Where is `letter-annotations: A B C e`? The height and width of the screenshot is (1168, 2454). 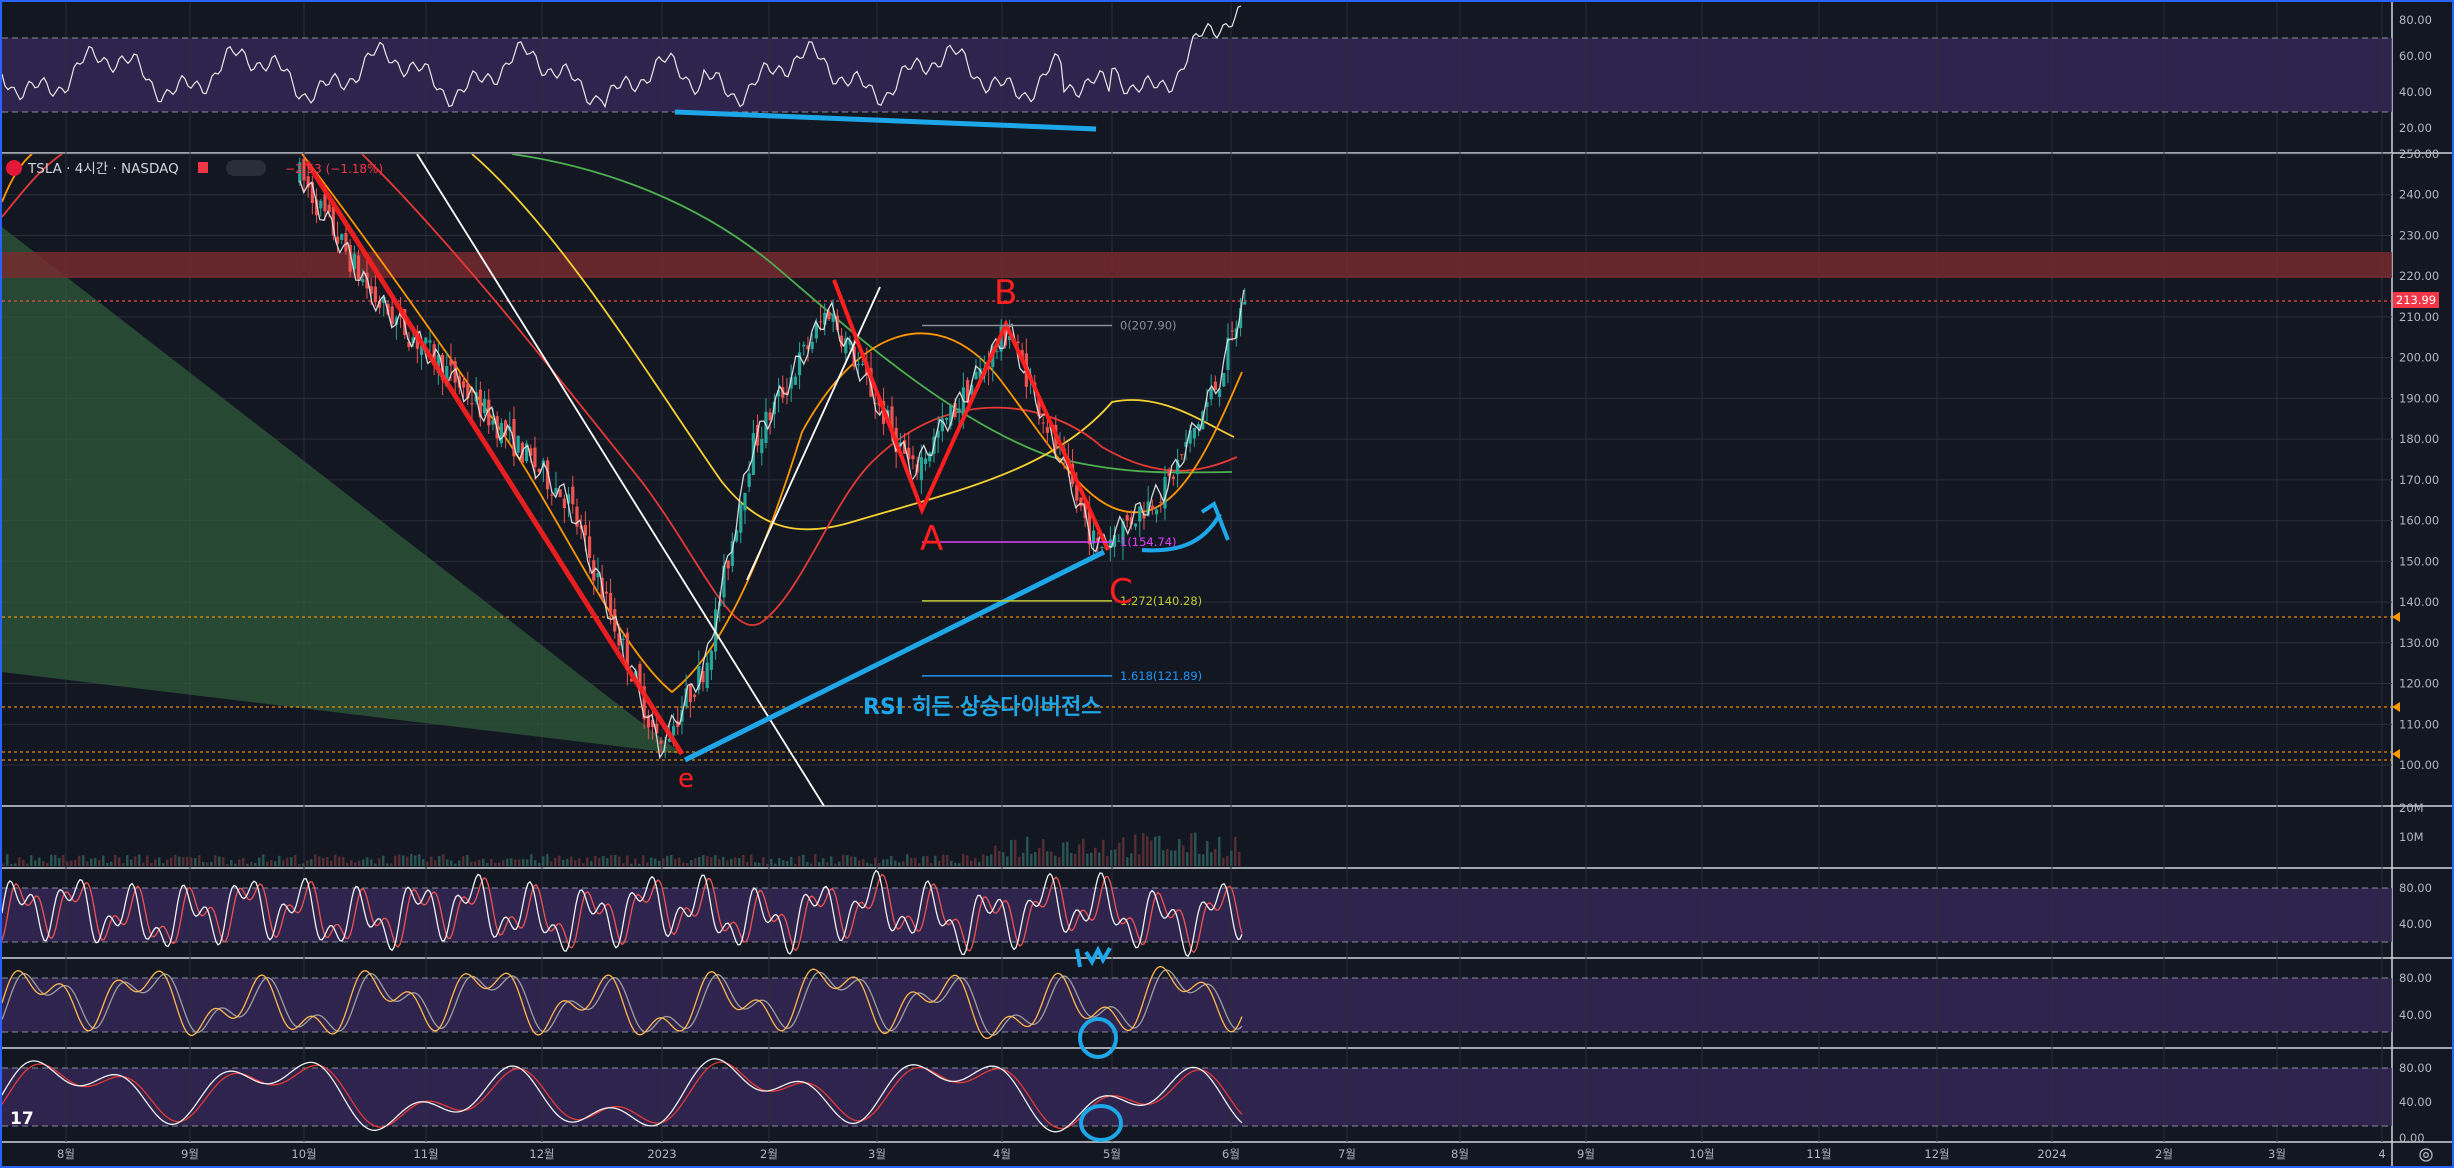
letter-annotations: A B C e is located at coordinates (905, 533).